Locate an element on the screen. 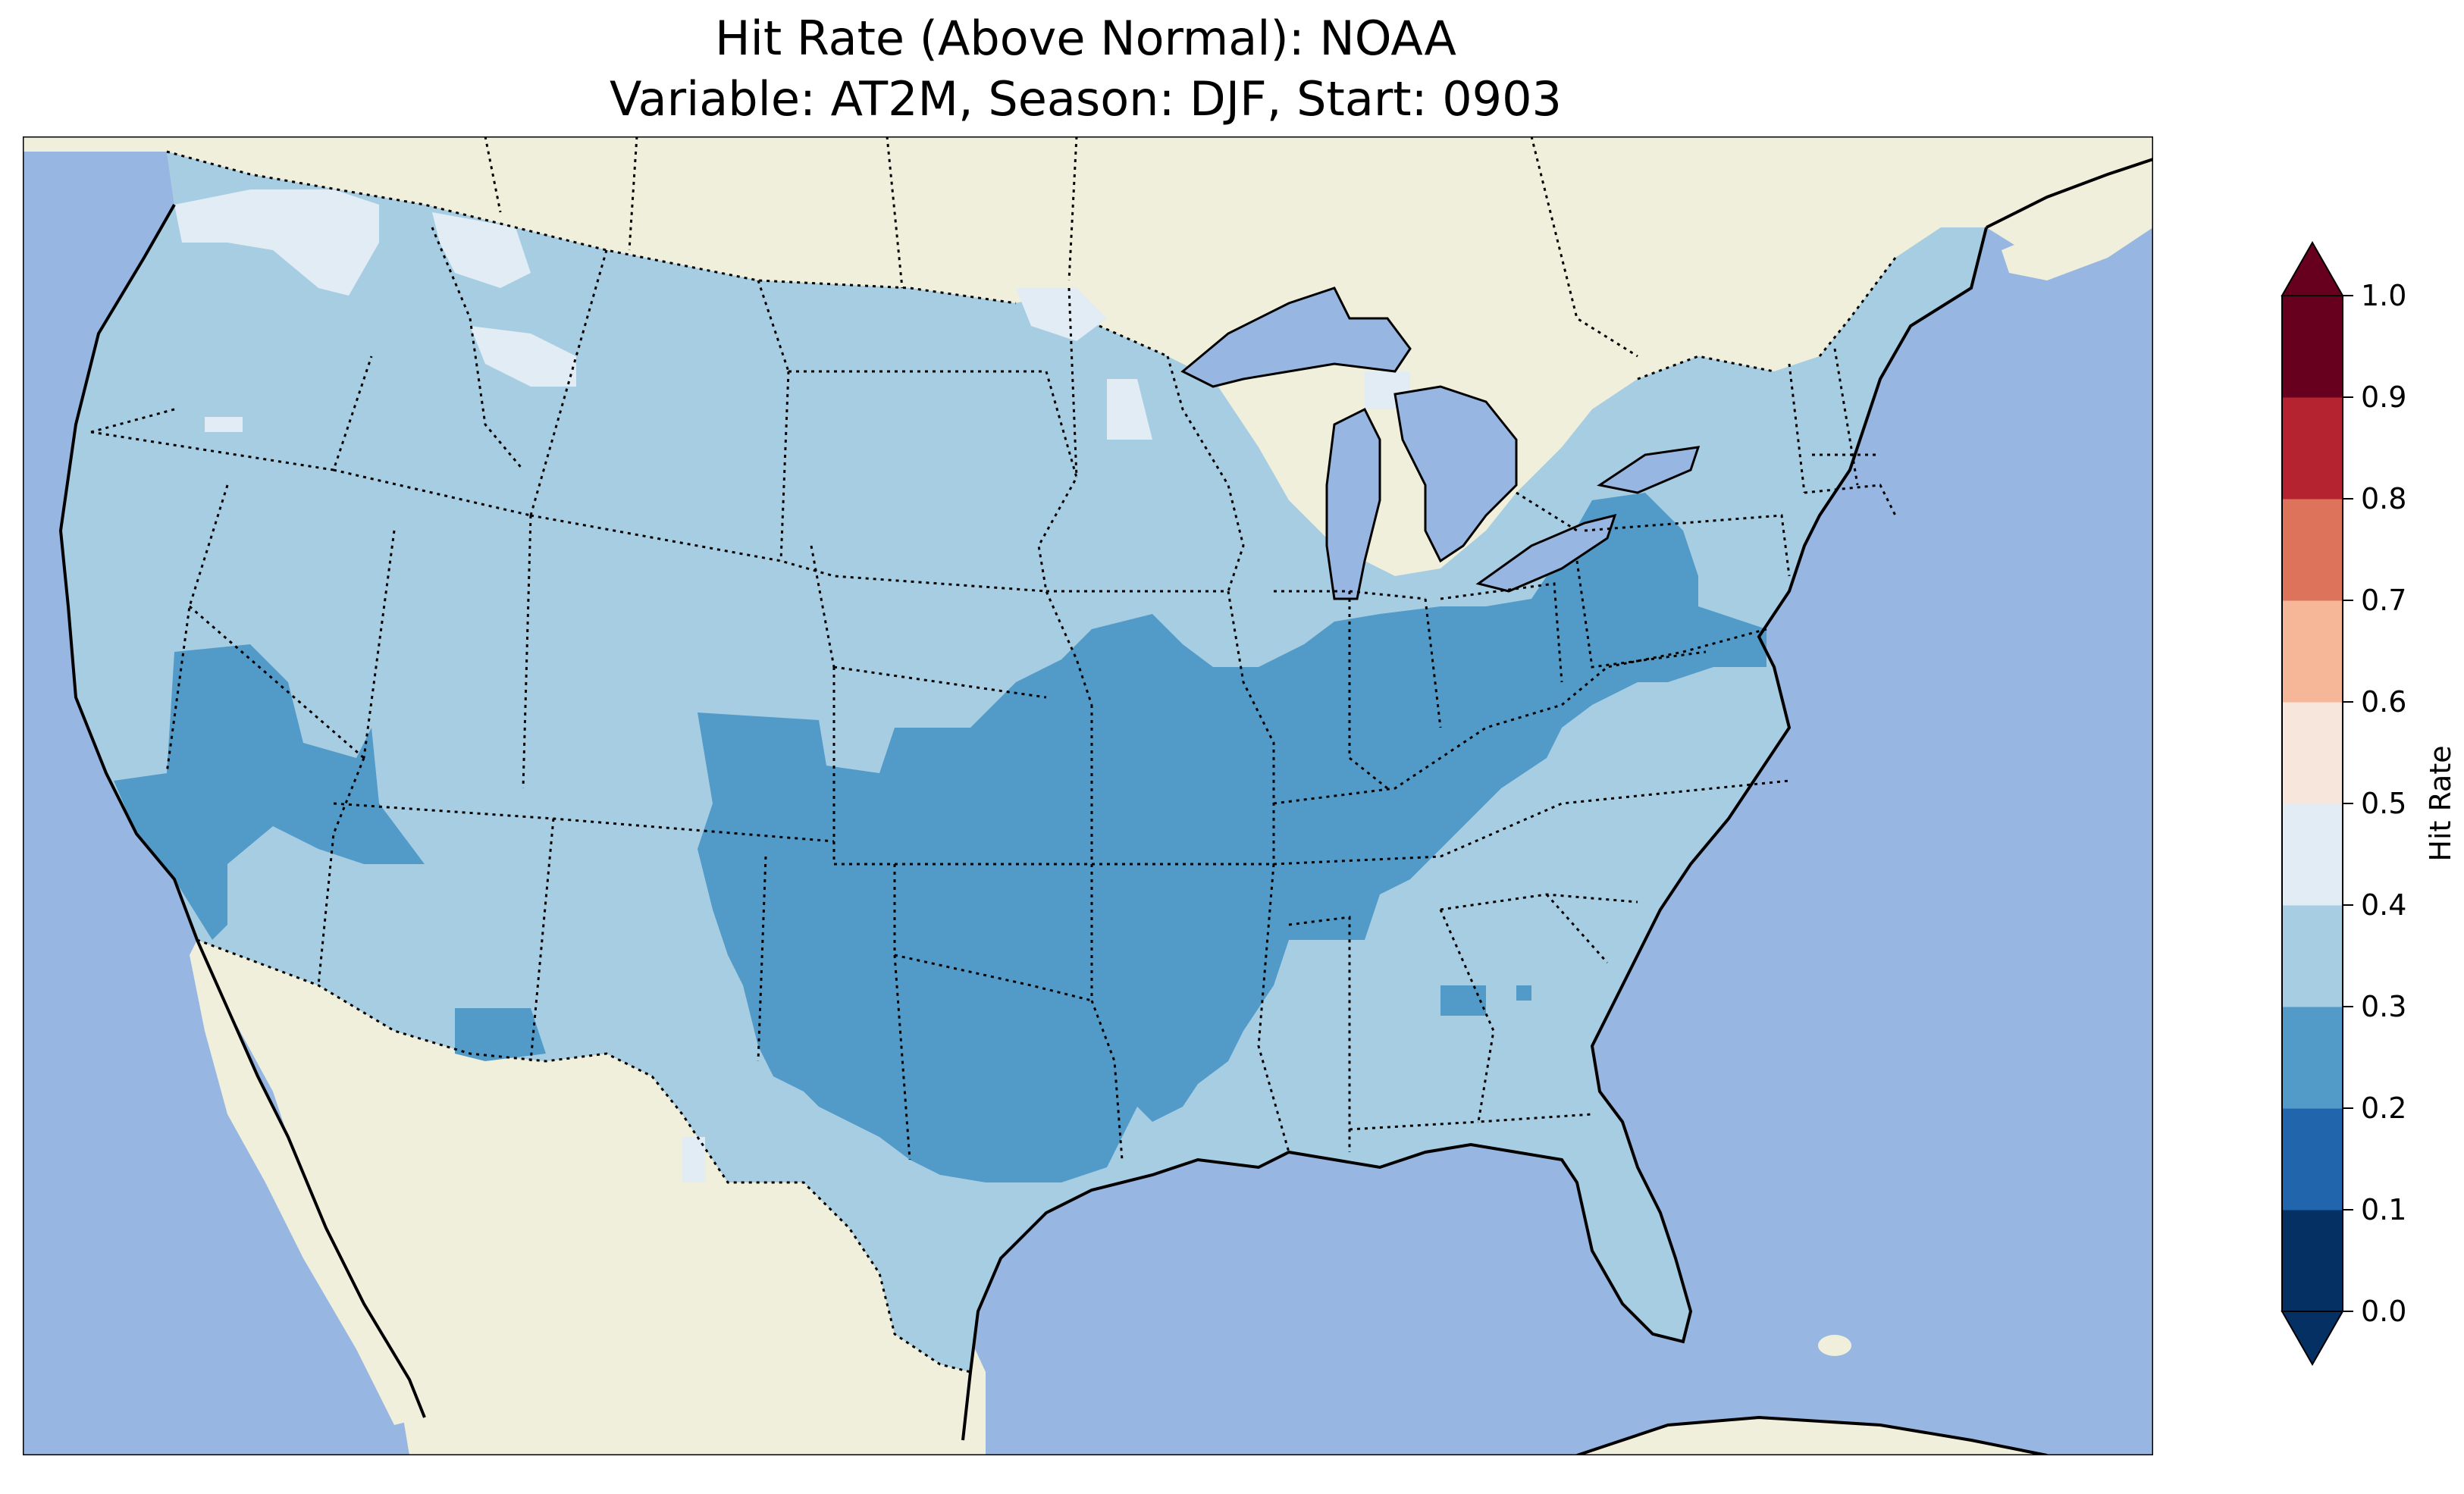 The image size is (2464, 1494). colorbar-tick-label: 1.0 is located at coordinates (2384, 295).